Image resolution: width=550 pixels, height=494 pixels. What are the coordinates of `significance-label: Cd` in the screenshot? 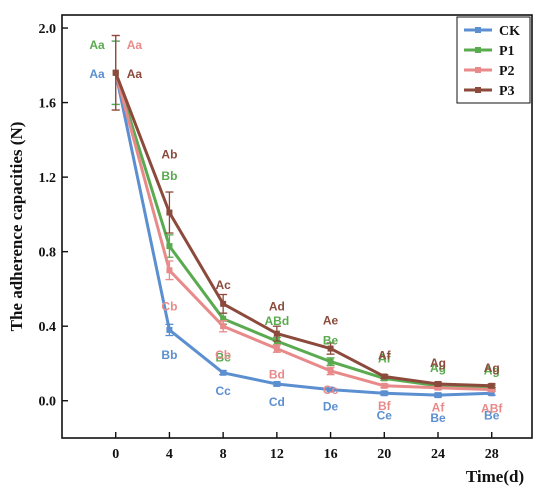 It's located at (277, 402).